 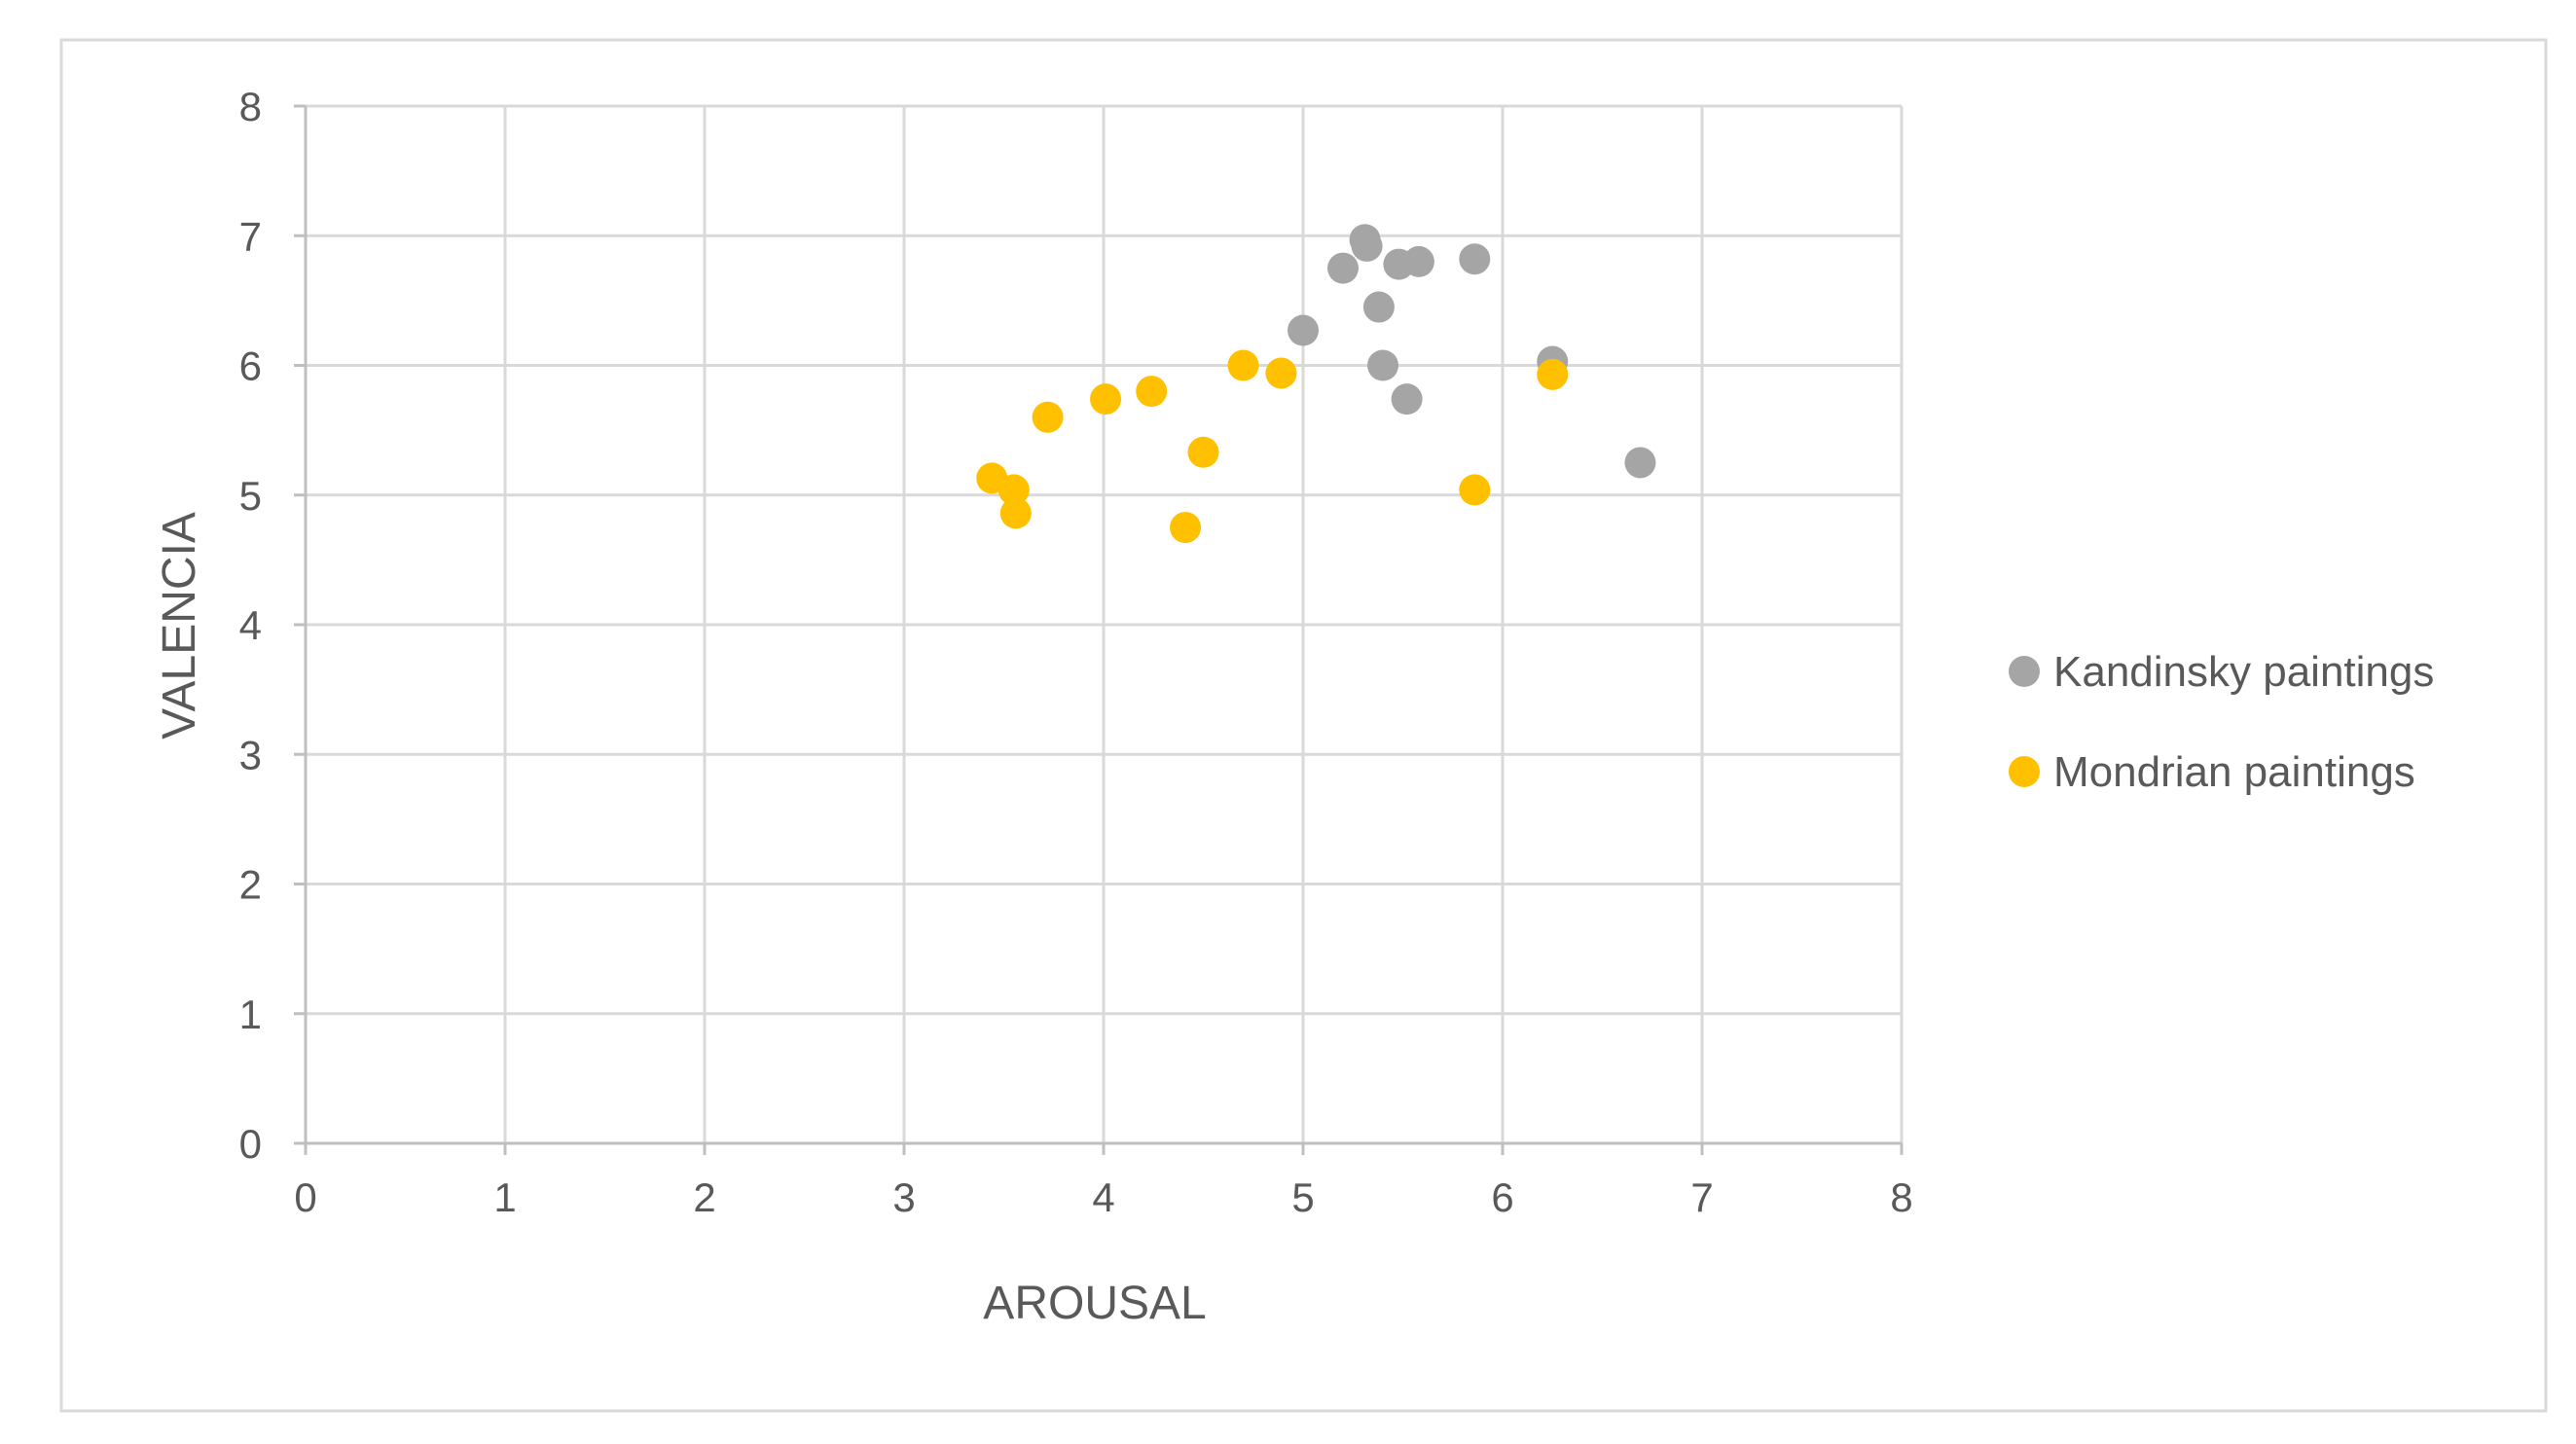 What do you see at coordinates (250, 885) in the screenshot?
I see `y-tick-label: 2` at bounding box center [250, 885].